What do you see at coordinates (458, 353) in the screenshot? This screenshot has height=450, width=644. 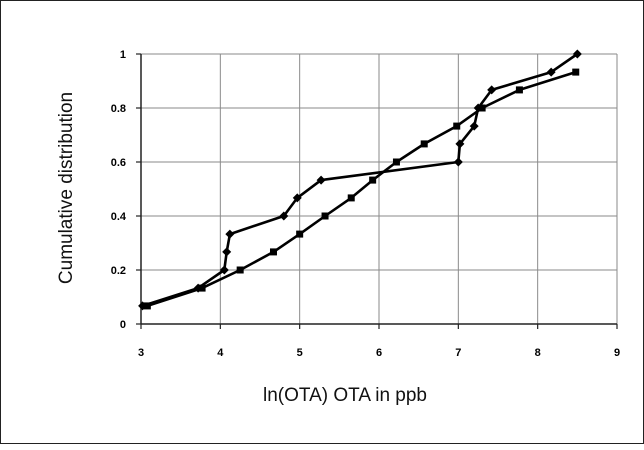 I see `x-tick-label: 7` at bounding box center [458, 353].